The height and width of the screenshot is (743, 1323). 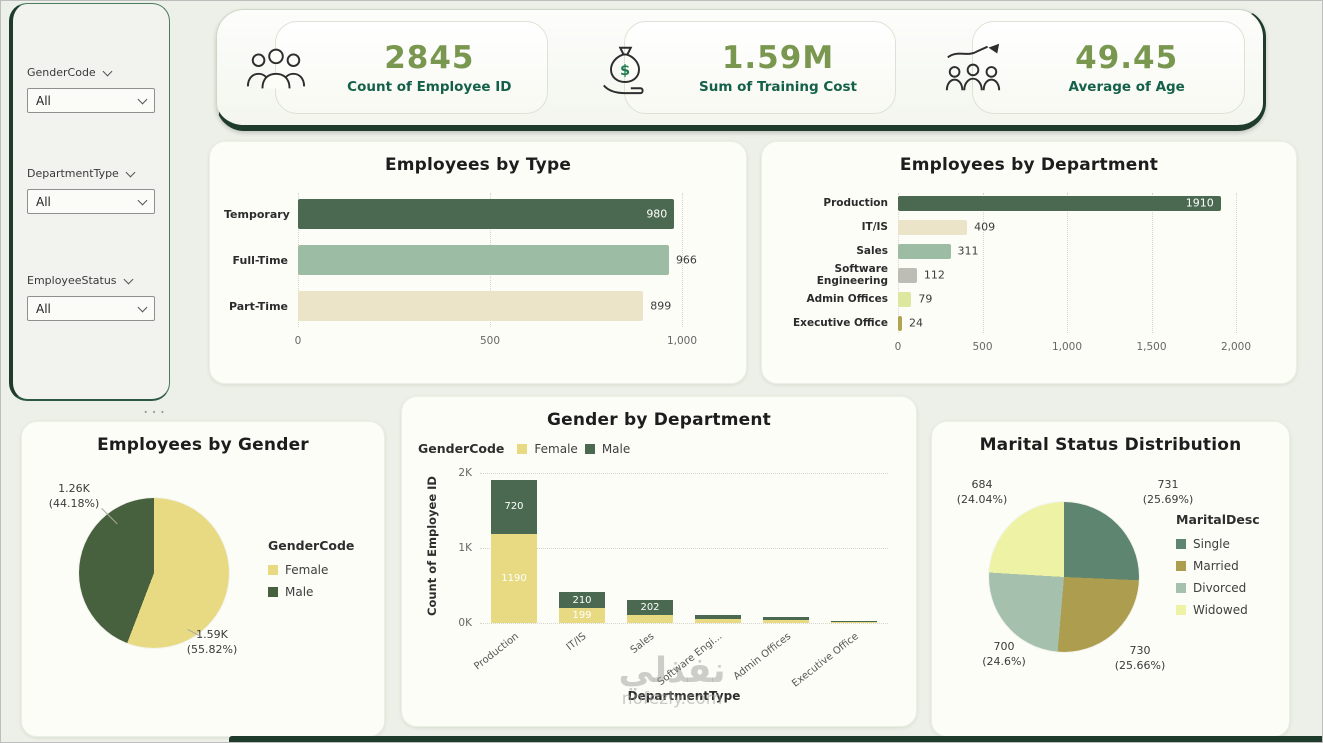 What do you see at coordinates (486, 214) in the screenshot?
I see `bar-temporary: 980` at bounding box center [486, 214].